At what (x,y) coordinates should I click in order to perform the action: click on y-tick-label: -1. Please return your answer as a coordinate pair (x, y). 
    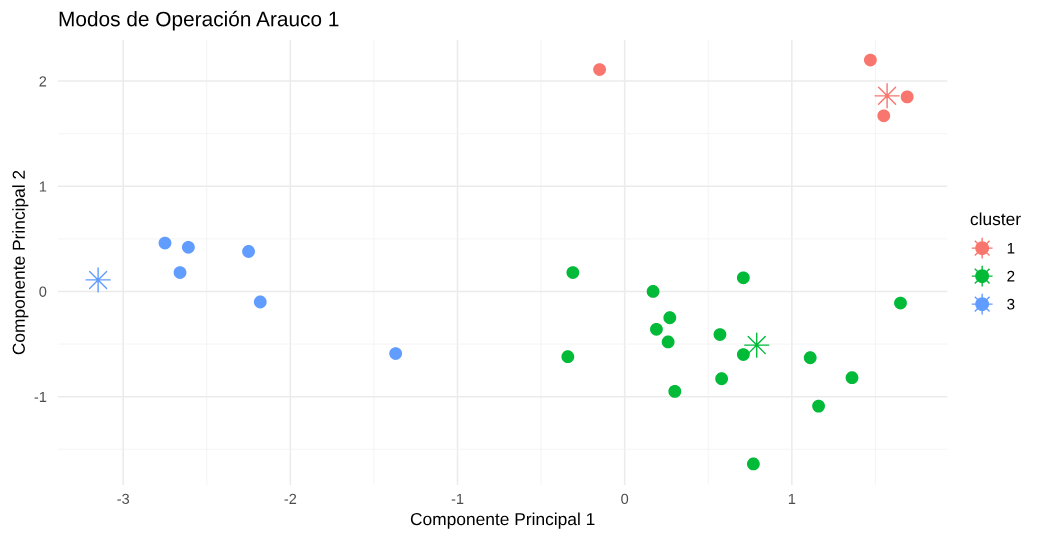
    Looking at the image, I should click on (40, 396).